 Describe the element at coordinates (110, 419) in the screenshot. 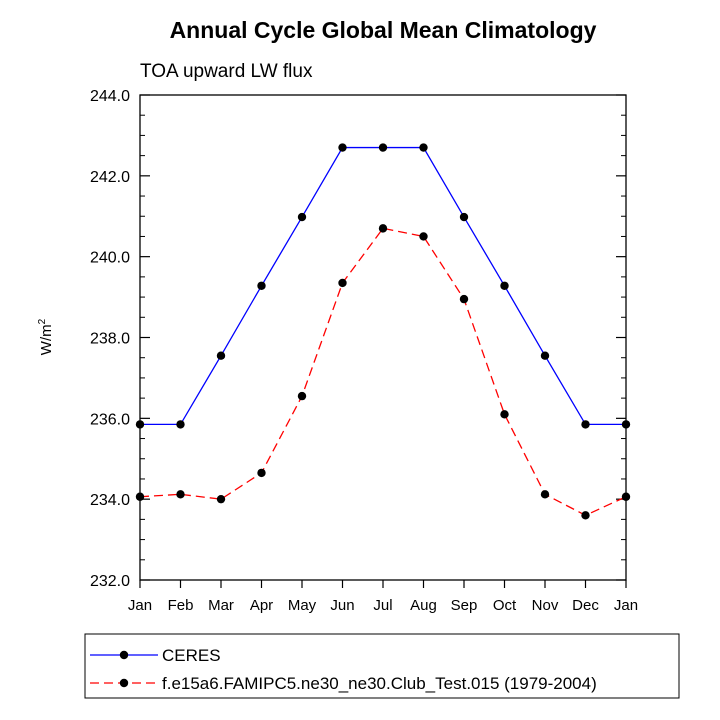

I see `y-tick-label: 236.0` at that location.